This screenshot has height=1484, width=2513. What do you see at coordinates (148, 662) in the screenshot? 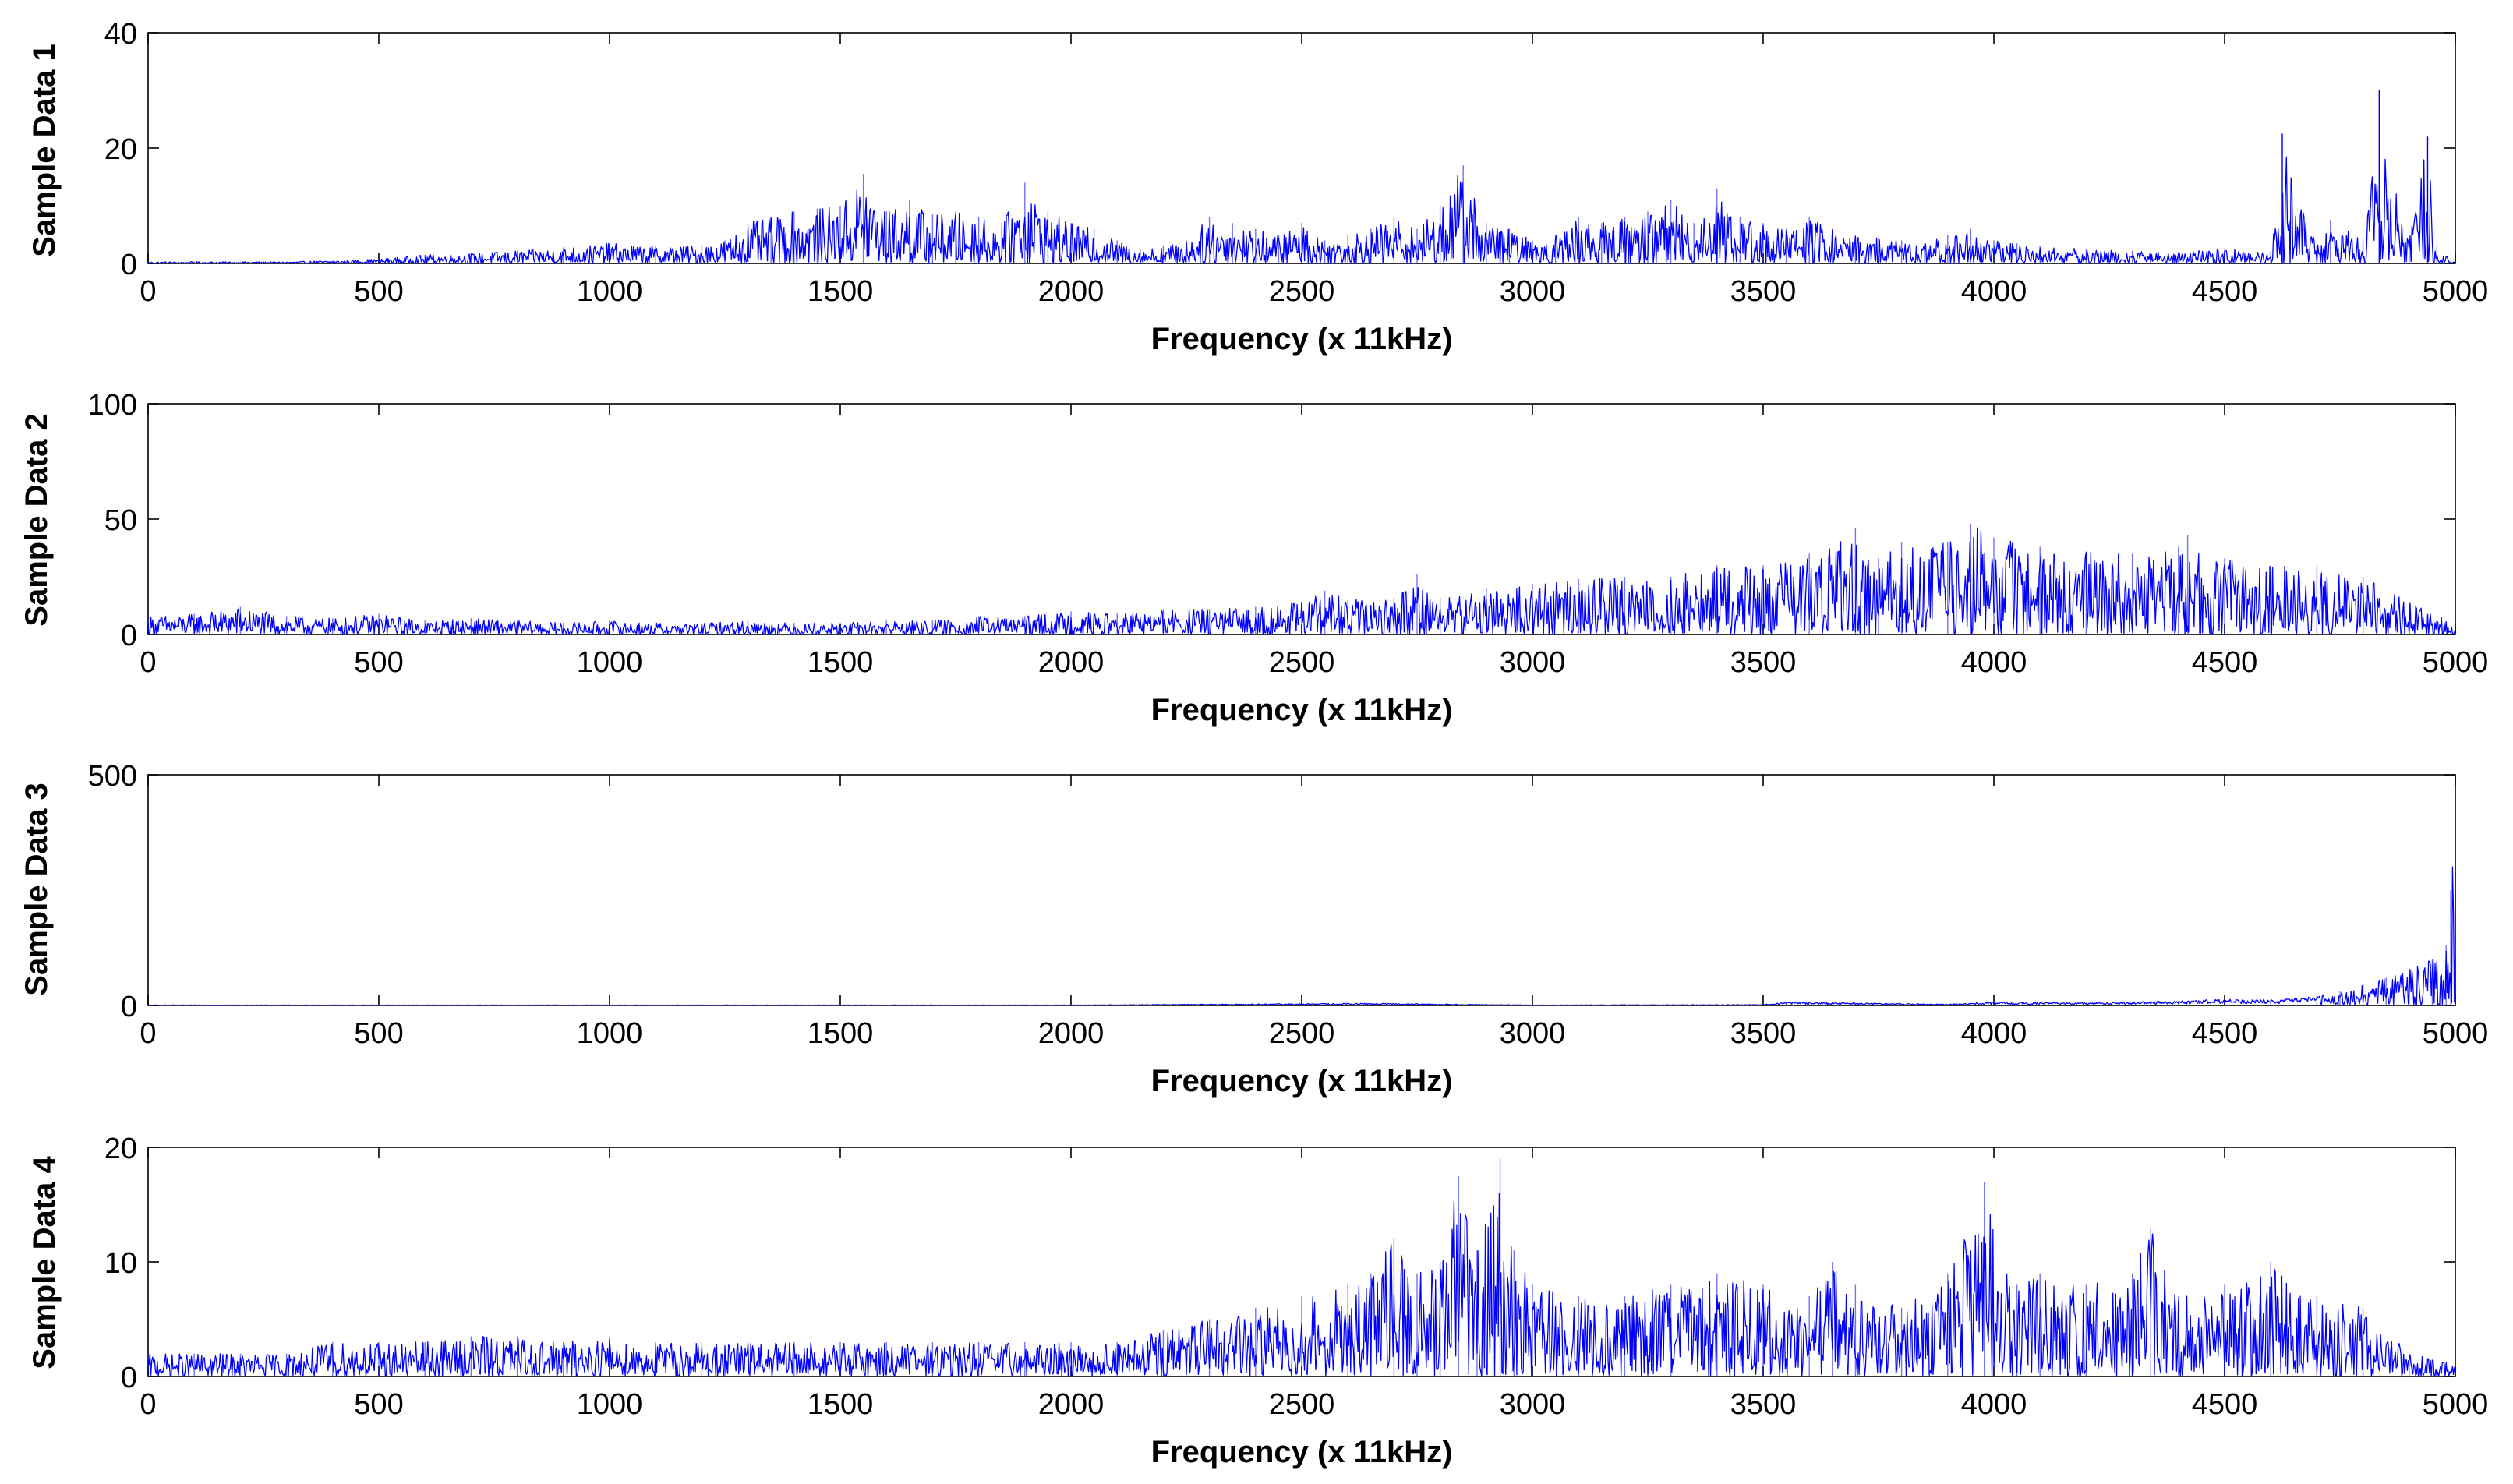
I see `panel-2-xtick-label: 0` at bounding box center [148, 662].